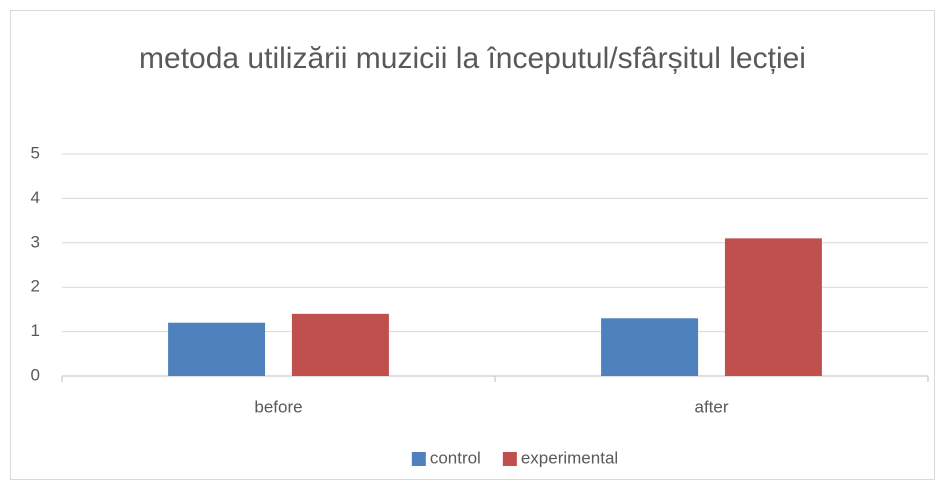 This screenshot has height=488, width=945. Describe the element at coordinates (35, 374) in the screenshot. I see `y-tick-label: 0` at that location.